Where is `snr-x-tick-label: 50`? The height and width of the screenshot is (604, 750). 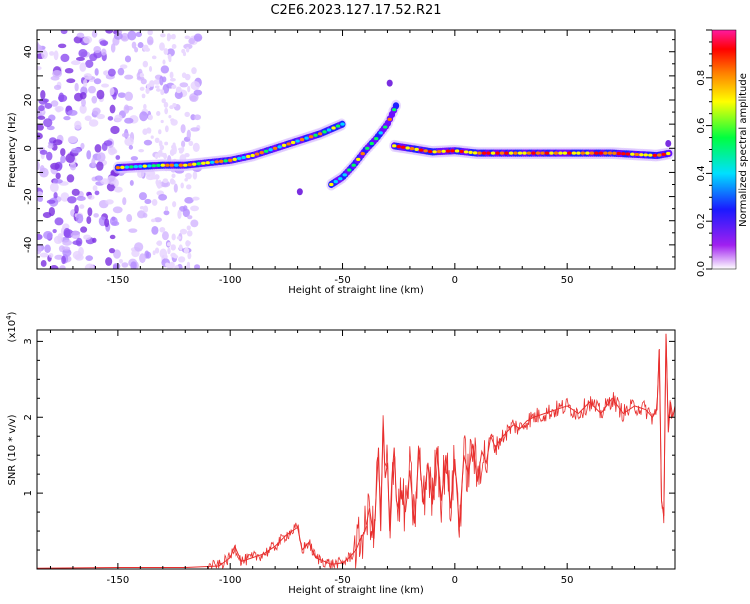 snr-x-tick-label: 50 is located at coordinates (567, 580).